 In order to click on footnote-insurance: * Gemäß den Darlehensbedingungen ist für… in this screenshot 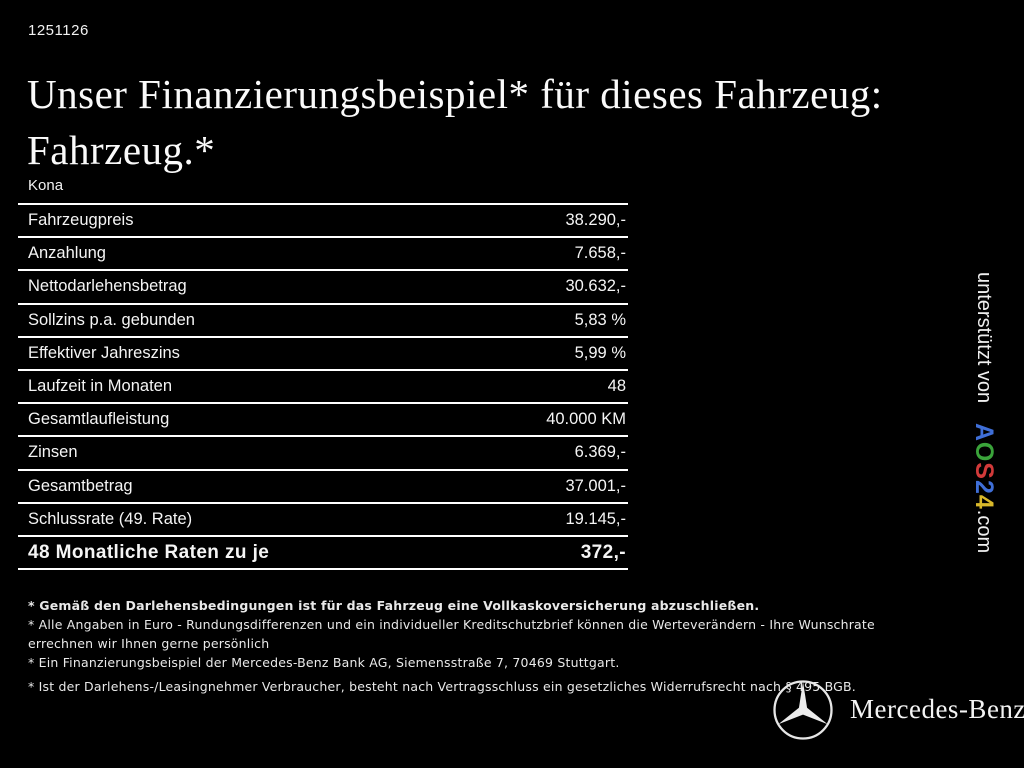, I will do `click(394, 605)`.